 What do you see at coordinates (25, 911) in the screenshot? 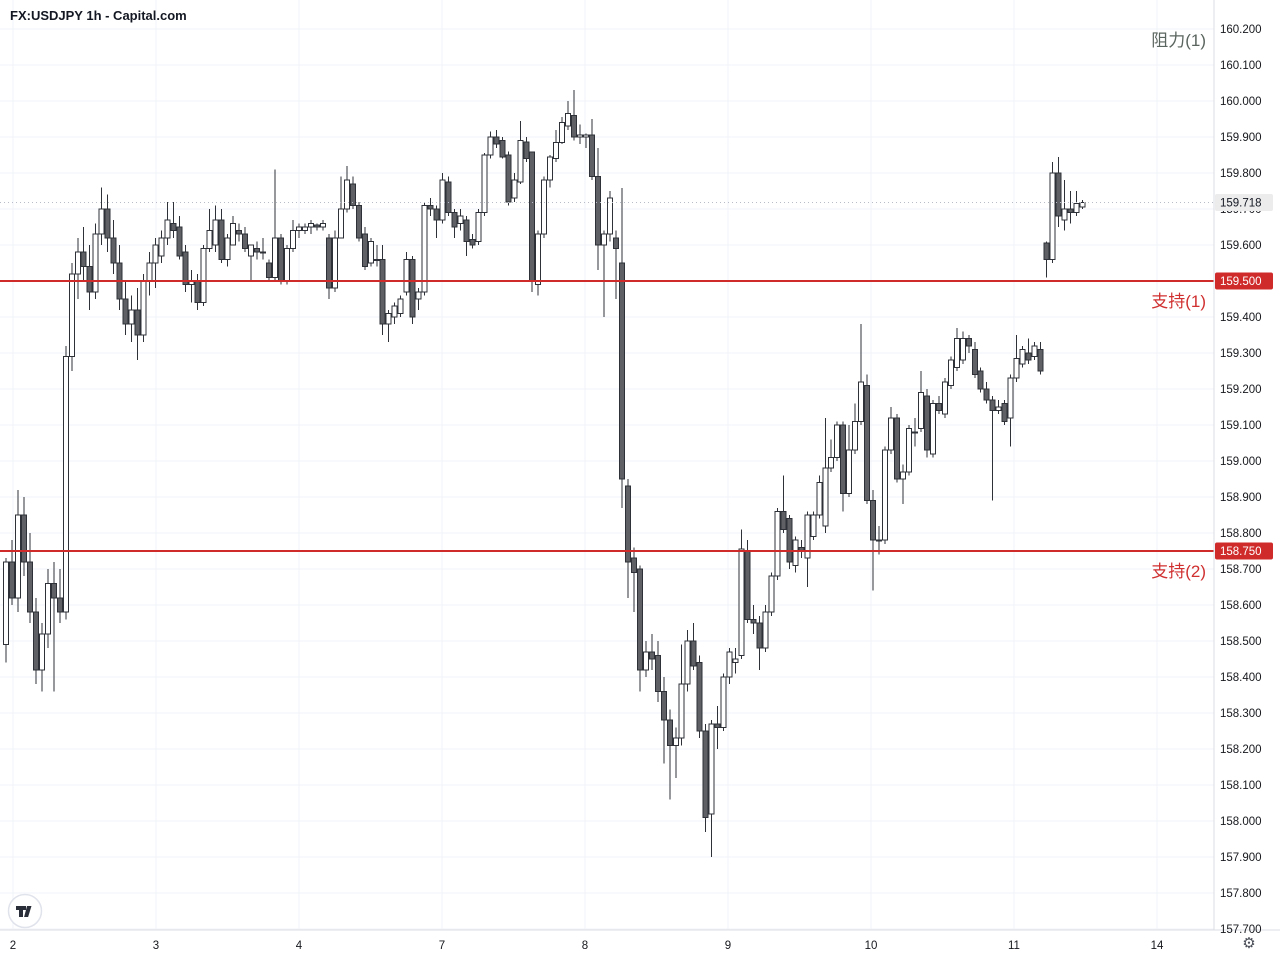
I see `tradingview-logo` at bounding box center [25, 911].